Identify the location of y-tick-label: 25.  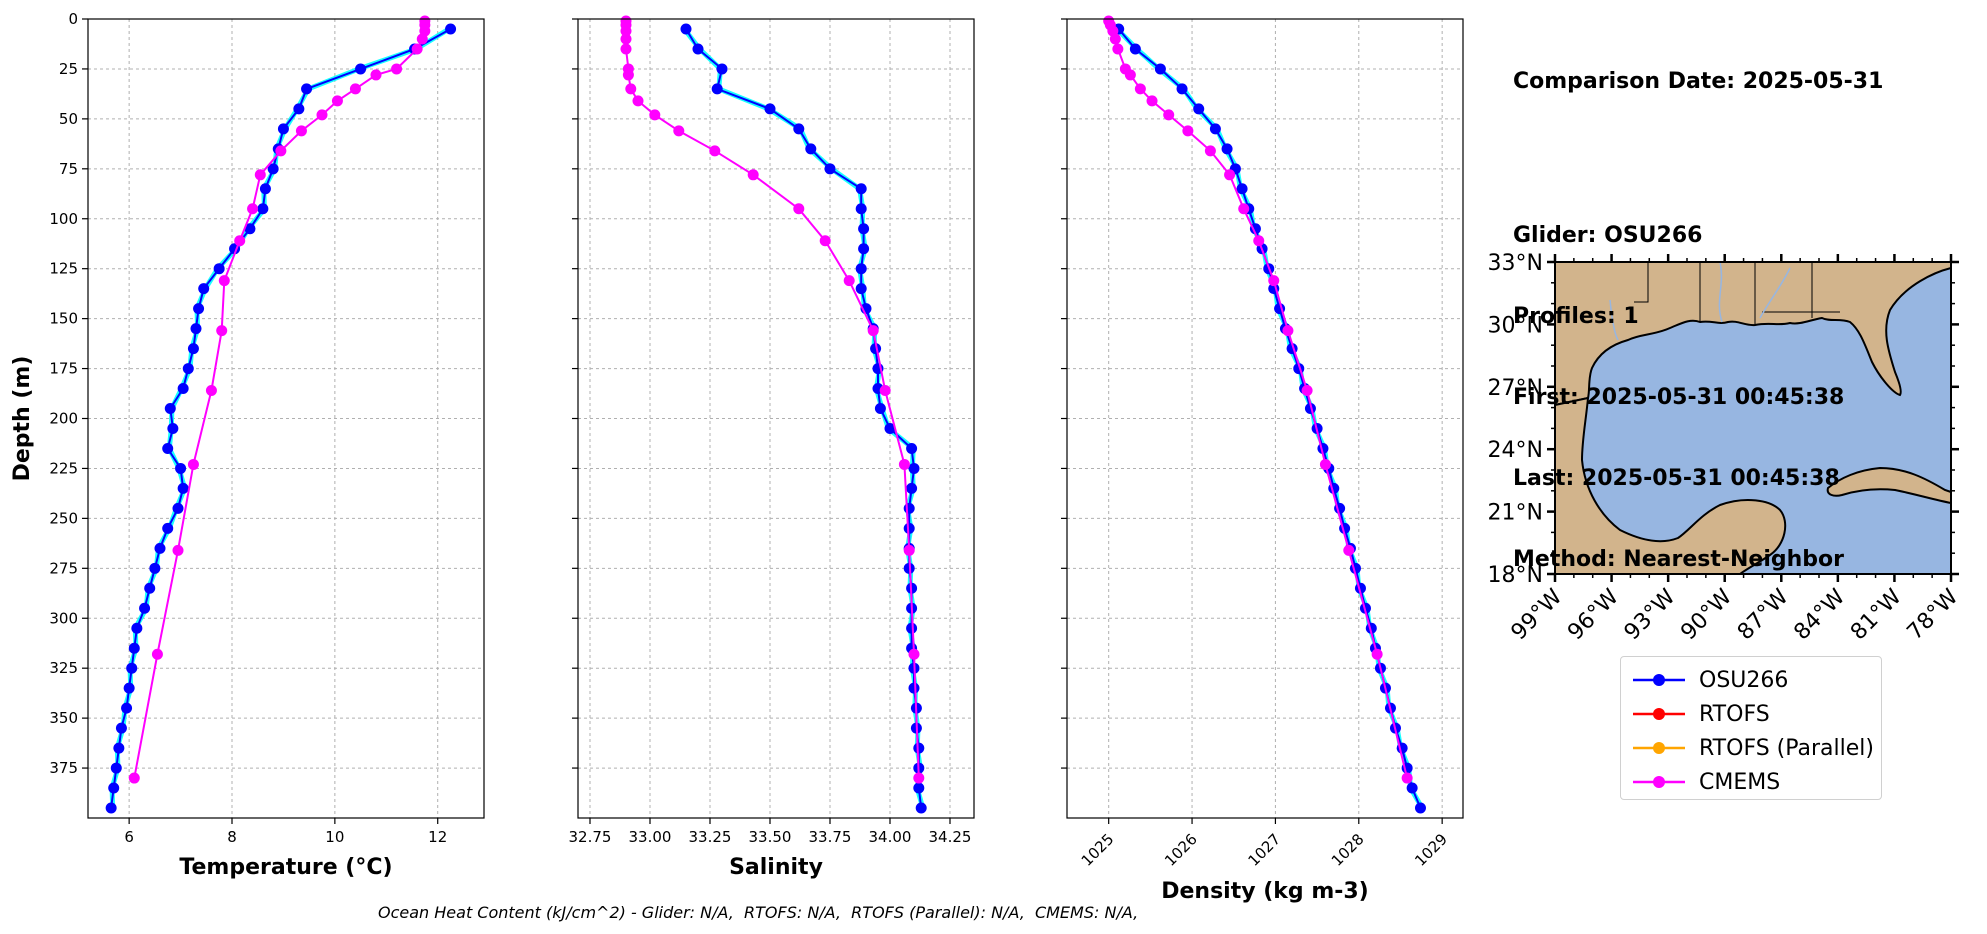
(68, 69).